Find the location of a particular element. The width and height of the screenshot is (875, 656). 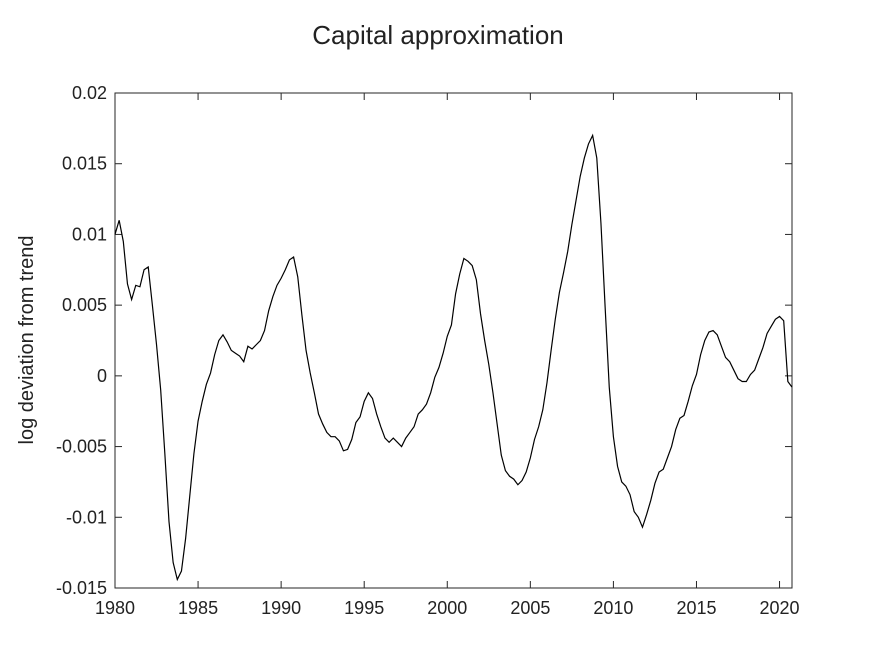

x-tick-label: 2020 is located at coordinates (780, 608).